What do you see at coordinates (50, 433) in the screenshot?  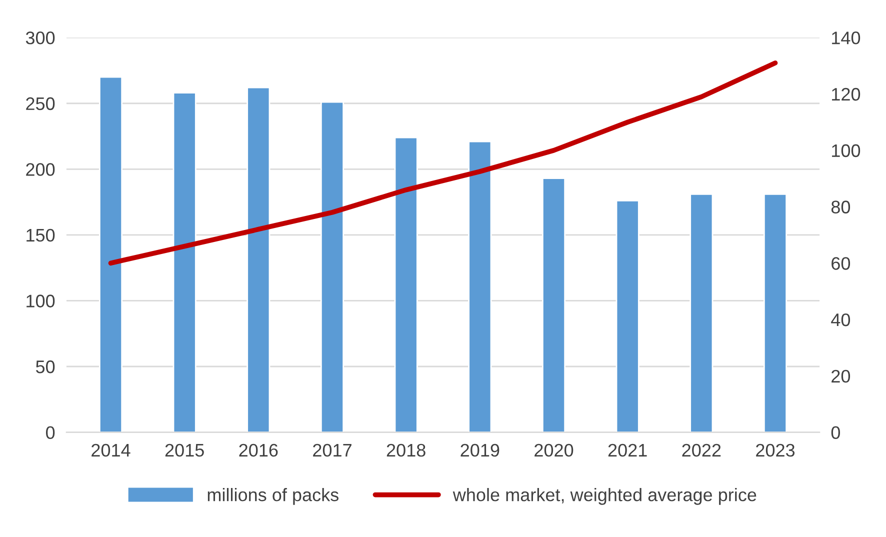 I see `y-tick-label: 0` at bounding box center [50, 433].